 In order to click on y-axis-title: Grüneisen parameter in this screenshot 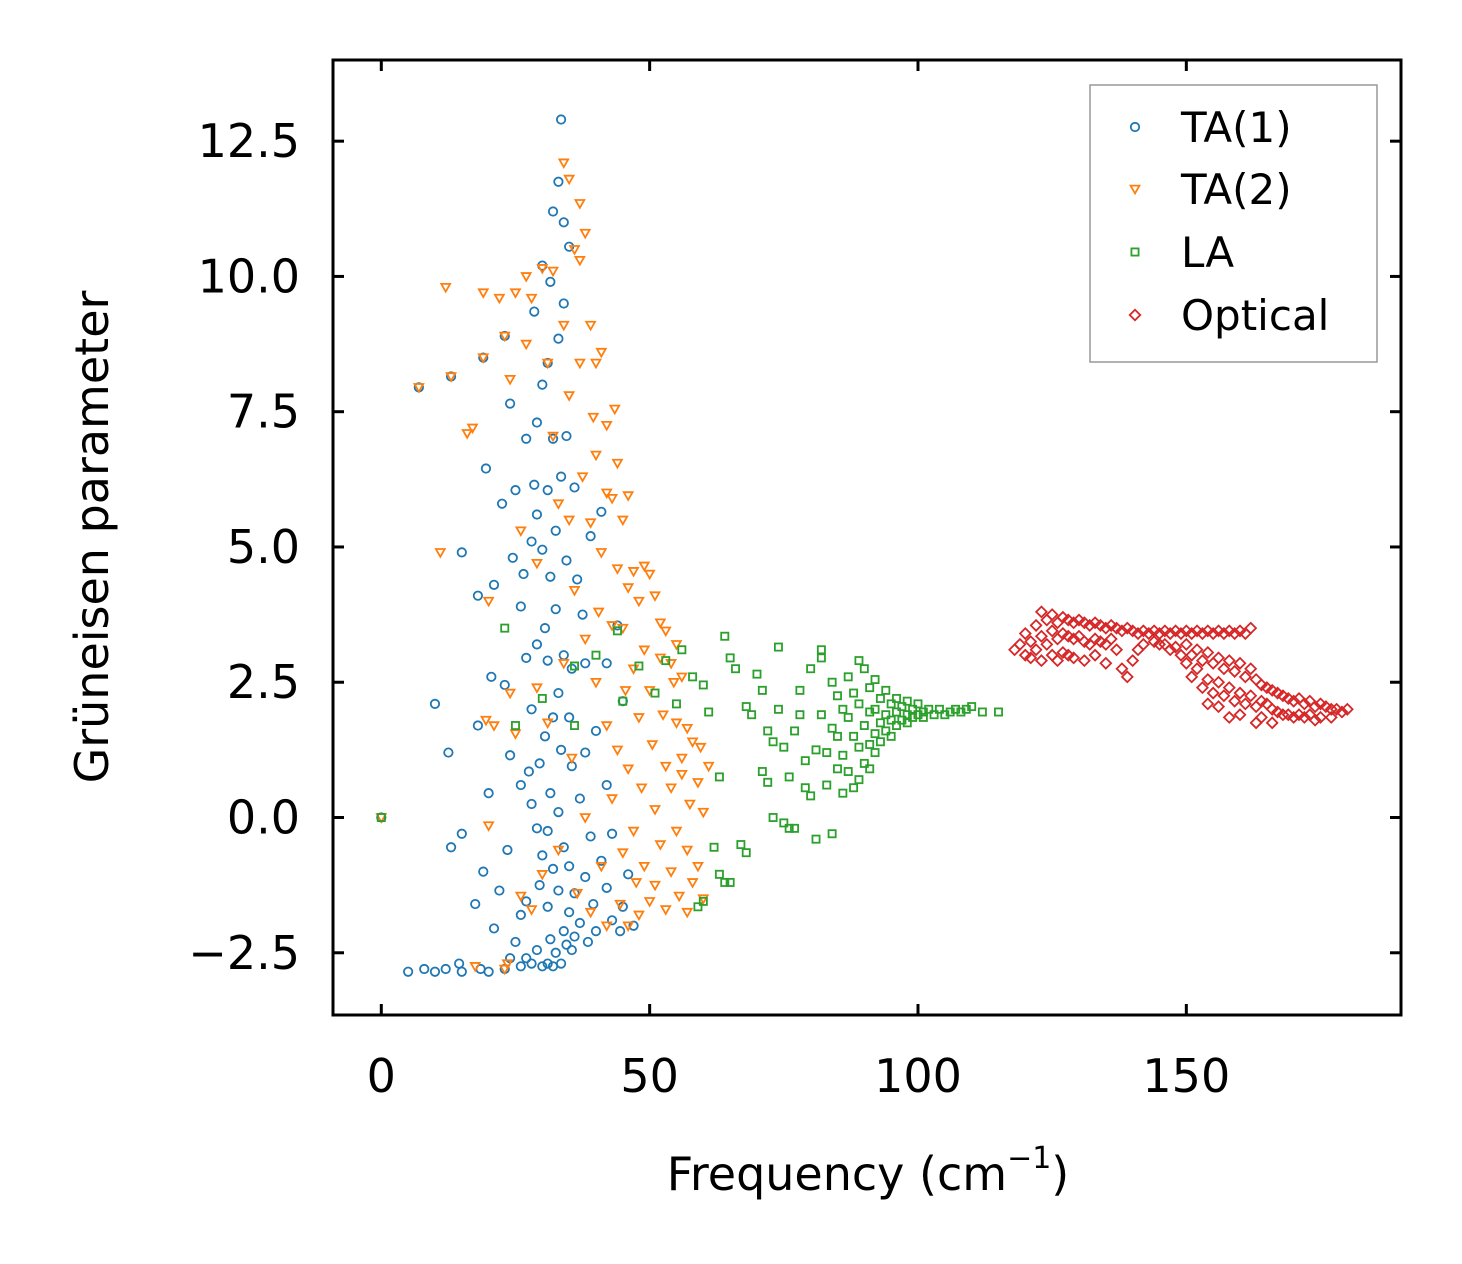, I will do `click(92, 536)`.